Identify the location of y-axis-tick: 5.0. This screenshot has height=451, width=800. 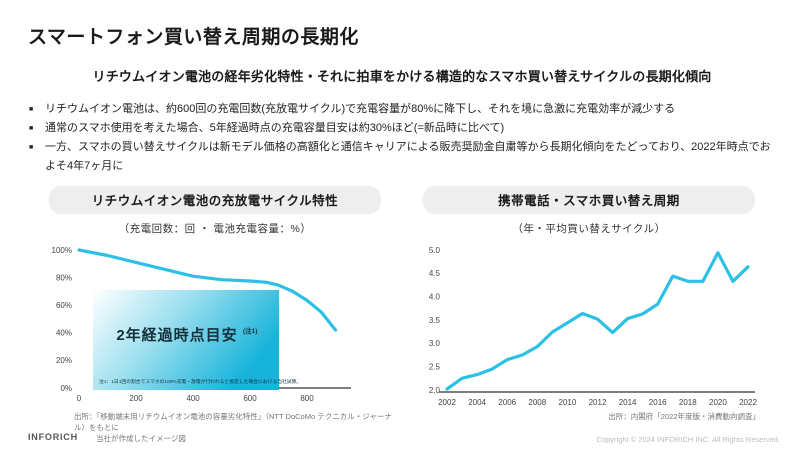
(435, 249).